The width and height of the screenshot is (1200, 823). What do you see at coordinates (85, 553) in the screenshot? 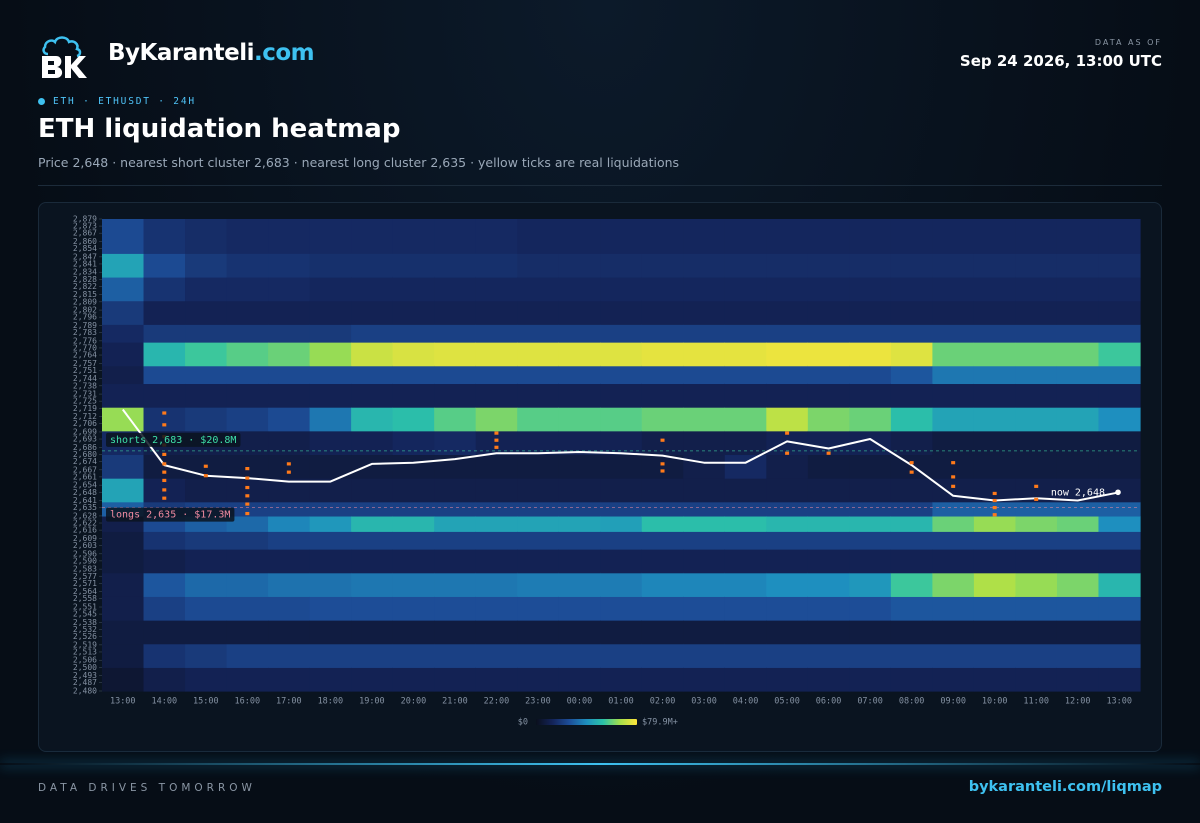
I see `y-tick-label: 2,596` at bounding box center [85, 553].